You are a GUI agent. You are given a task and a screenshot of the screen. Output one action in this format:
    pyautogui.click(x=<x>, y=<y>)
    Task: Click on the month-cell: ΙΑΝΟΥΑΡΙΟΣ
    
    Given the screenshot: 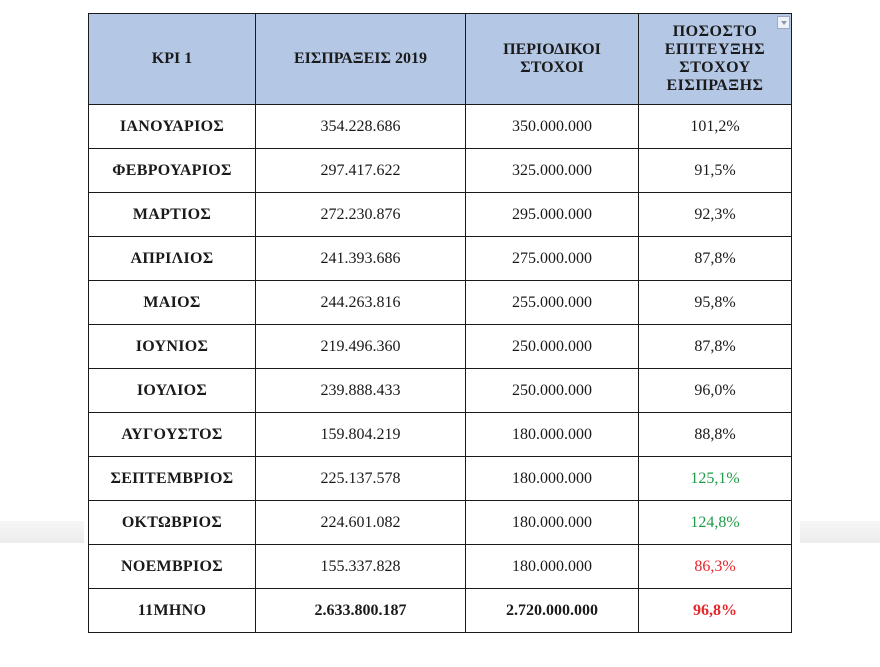 What is the action you would take?
    pyautogui.click(x=172, y=126)
    